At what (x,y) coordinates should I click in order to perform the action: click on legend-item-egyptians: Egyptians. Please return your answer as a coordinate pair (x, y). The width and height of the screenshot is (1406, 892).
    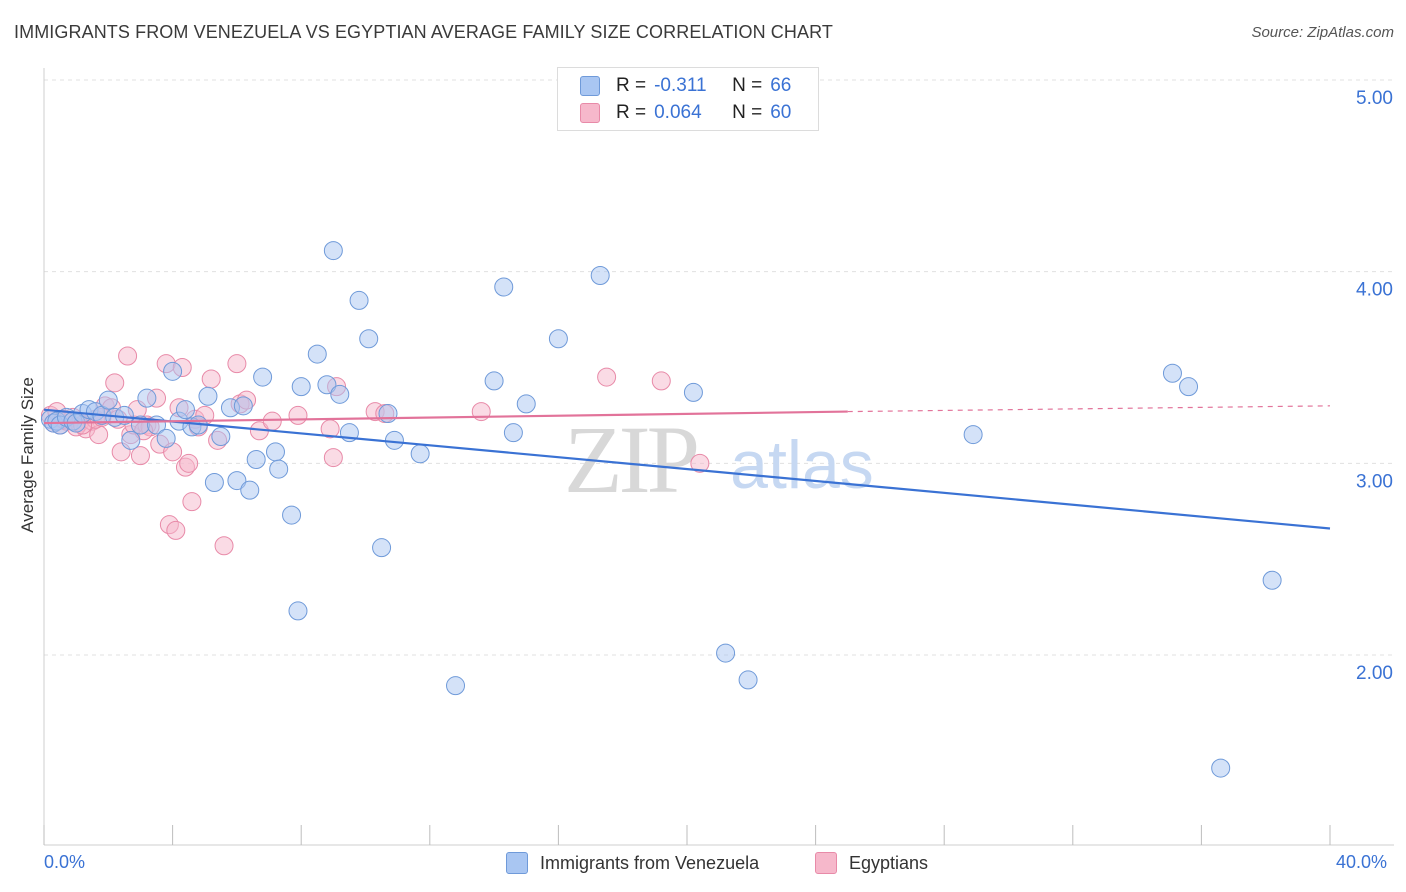
    Looking at the image, I should click on (871, 863).